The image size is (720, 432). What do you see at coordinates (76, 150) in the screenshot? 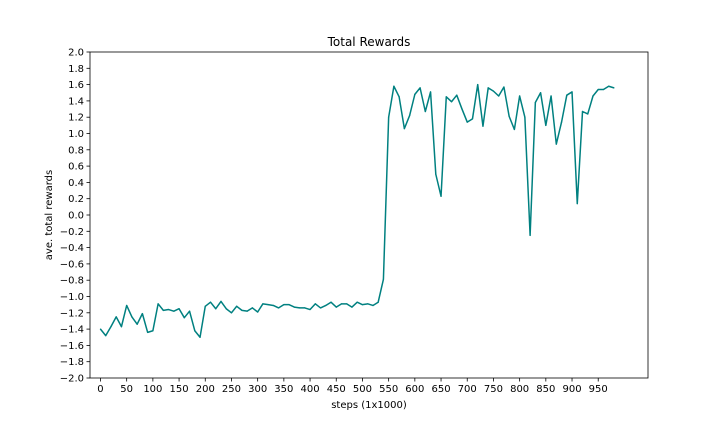
I see `y-tick-label: 0.8` at bounding box center [76, 150].